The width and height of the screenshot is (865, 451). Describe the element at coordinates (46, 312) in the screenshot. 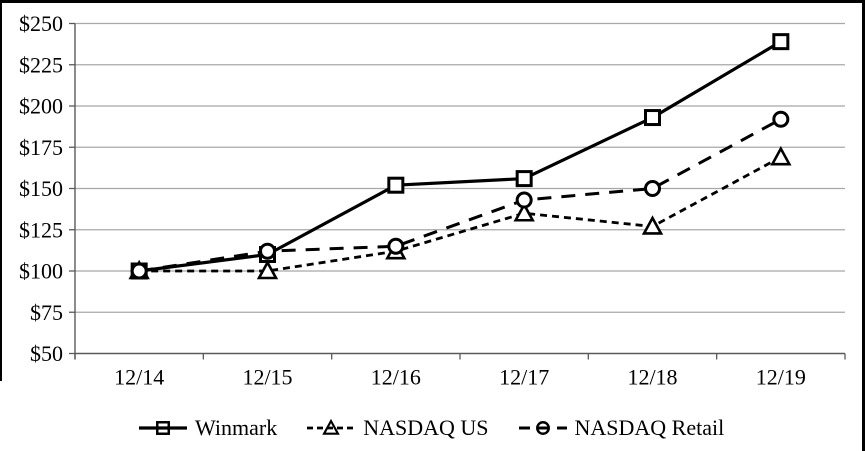

I see `y-axis-label: $75` at that location.